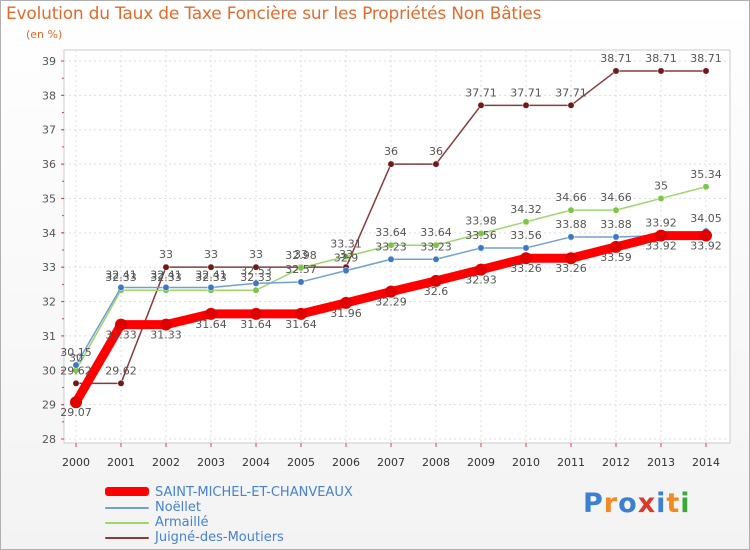 The height and width of the screenshot is (550, 750). Describe the element at coordinates (647, 503) in the screenshot. I see `logo-letter: x` at that location.